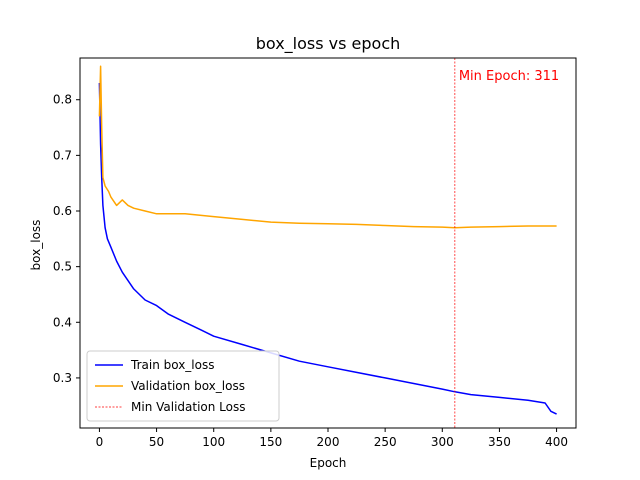  What do you see at coordinates (328, 463) in the screenshot?
I see `x-axis-label: Epoch` at bounding box center [328, 463].